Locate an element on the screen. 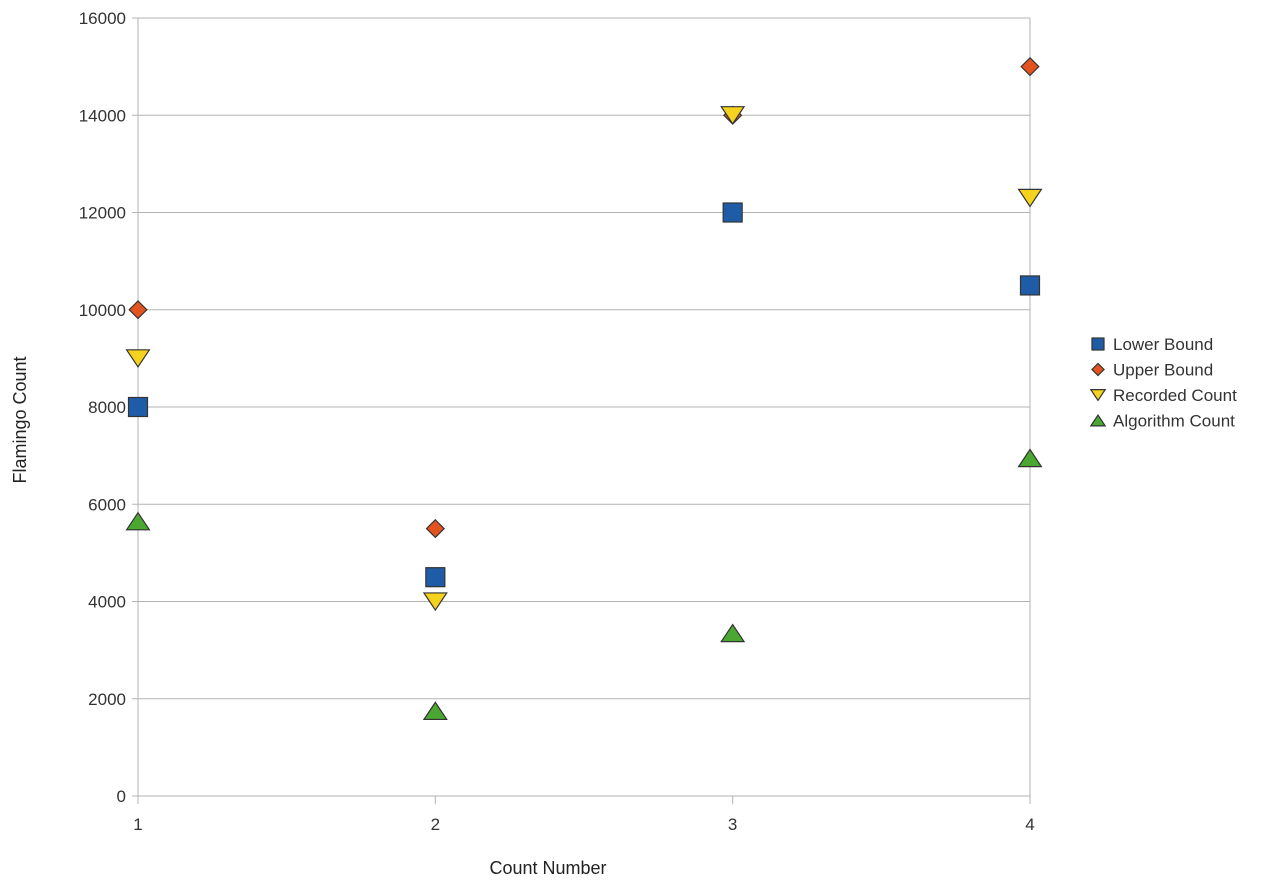  y-tick-label: 6000 is located at coordinates (107, 504).